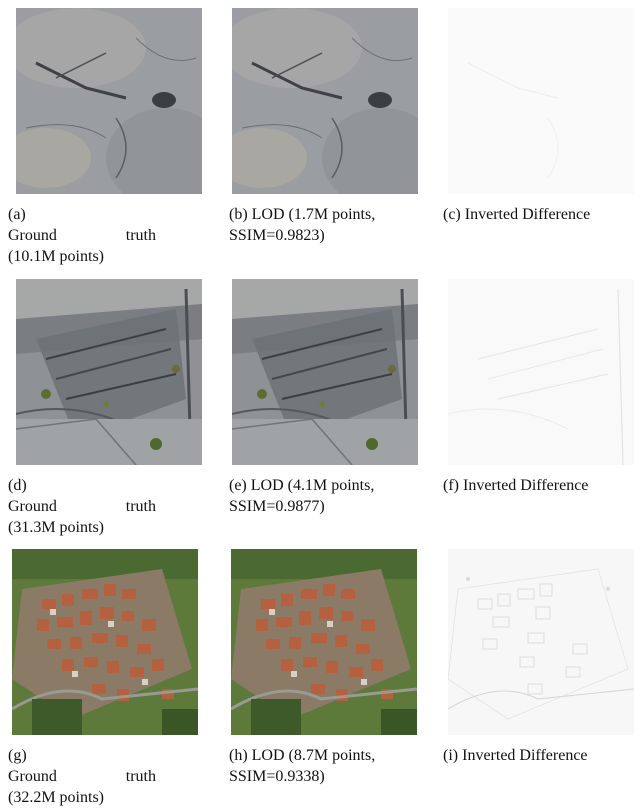 Image resolution: width=642 pixels, height=808 pixels. Describe the element at coordinates (17, 485) in the screenshot. I see `caption-label: (d)` at that location.